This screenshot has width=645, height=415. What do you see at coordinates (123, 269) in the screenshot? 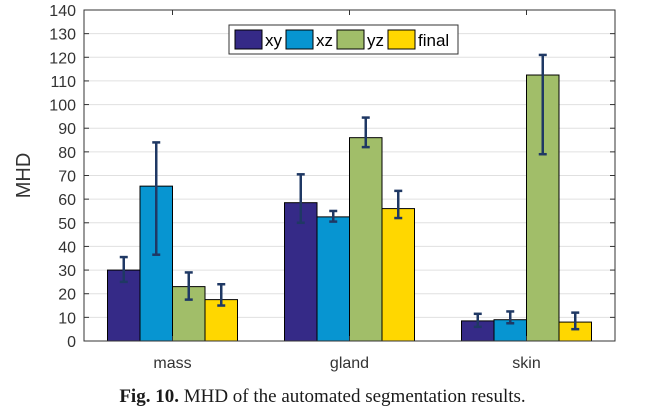
I see `error-bar-xy-mass` at bounding box center [123, 269].